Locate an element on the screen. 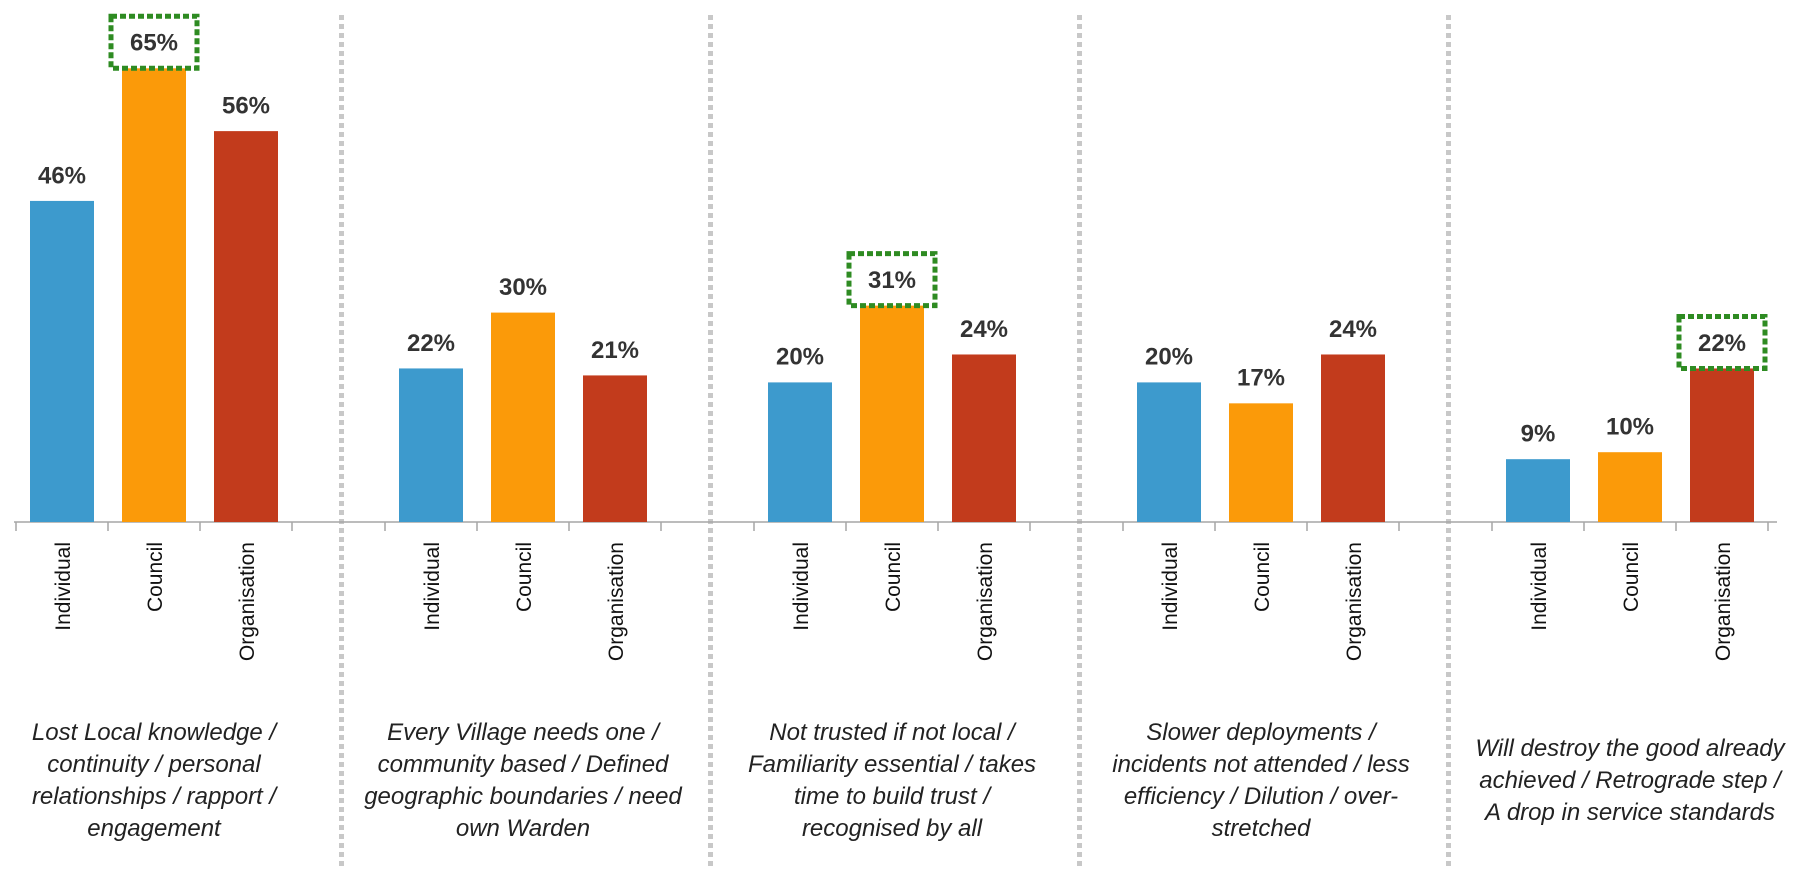 This screenshot has width=1803, height=869. value-label: 31% is located at coordinates (892, 280).